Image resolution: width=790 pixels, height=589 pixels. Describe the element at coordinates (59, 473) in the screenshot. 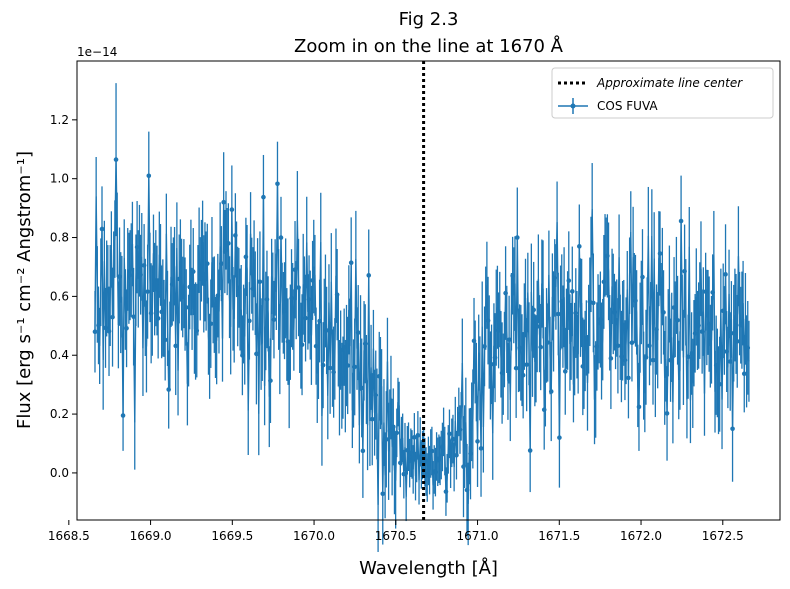

I see `y-tick-label: 0.0` at that location.